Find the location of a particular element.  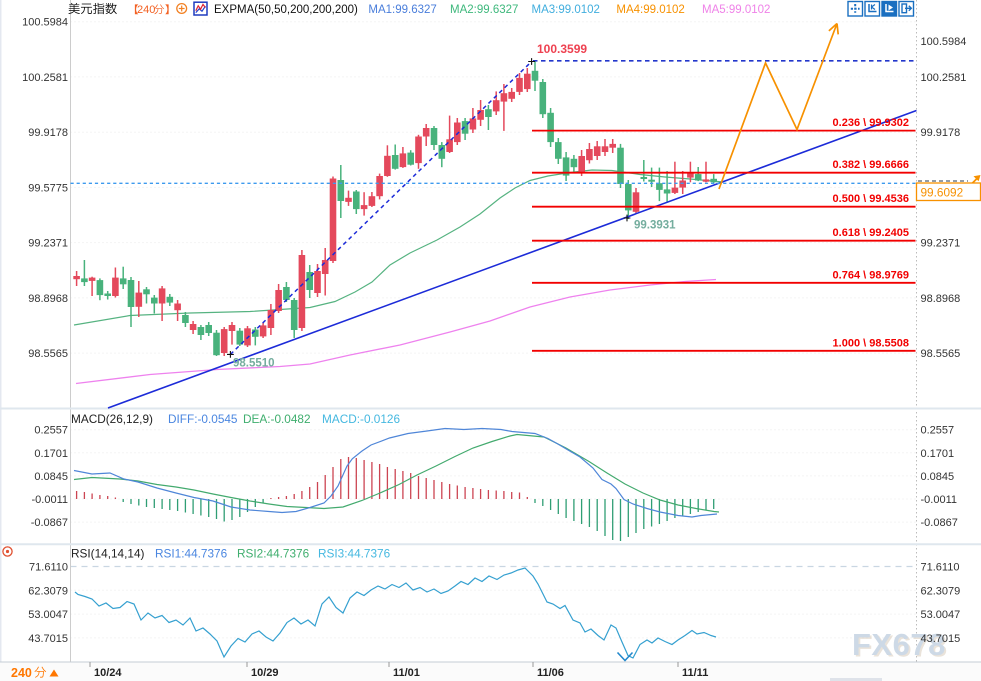

svg-text: RSI1:44.7376 is located at coordinates (191, 554).